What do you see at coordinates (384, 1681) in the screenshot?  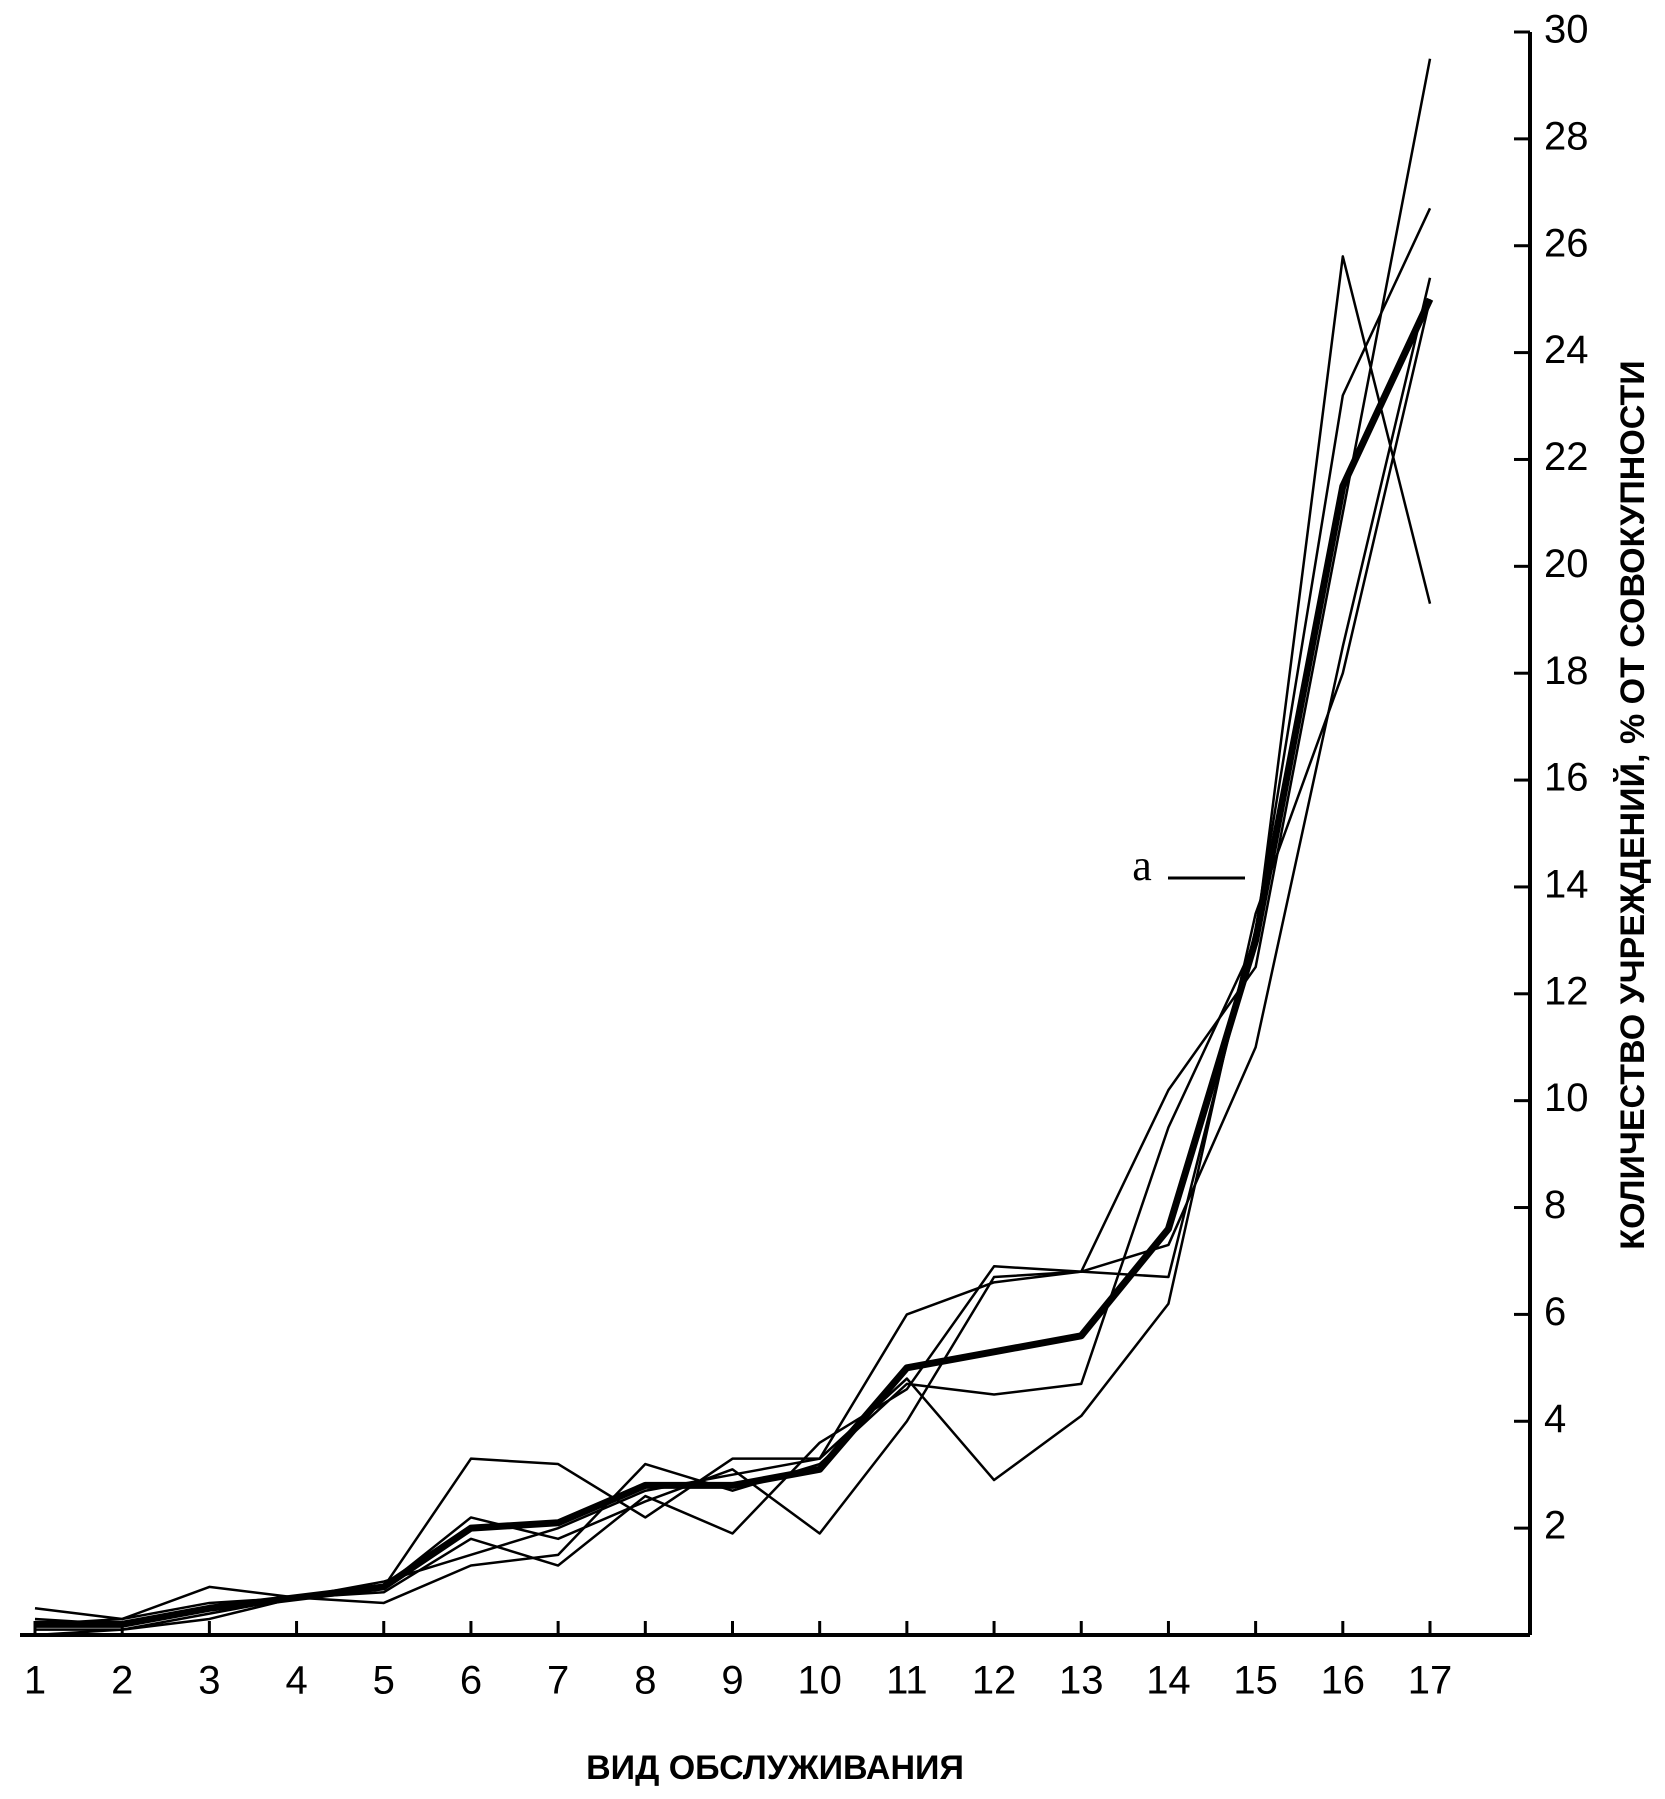 I see `x-tick-label: 5` at bounding box center [384, 1681].